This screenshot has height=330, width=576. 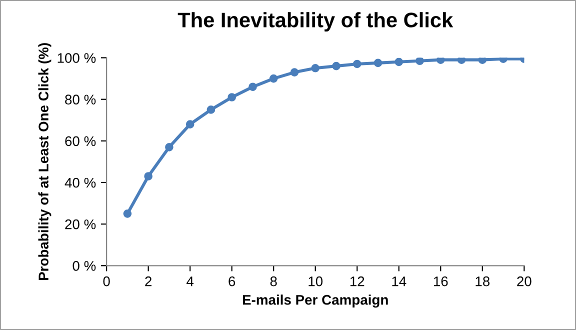 I want to click on x-tick-label: 8, so click(x=273, y=281).